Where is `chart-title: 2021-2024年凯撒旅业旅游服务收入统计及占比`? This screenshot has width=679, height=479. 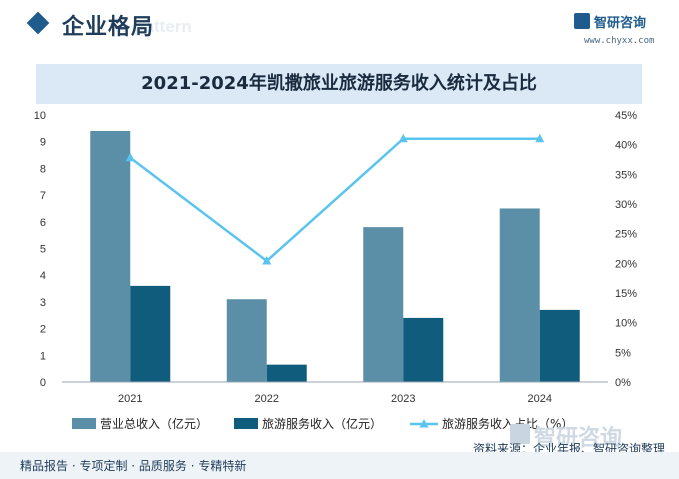 chart-title: 2021-2024年凯撒旅业旅游服务收入统计及占比 is located at coordinates (339, 83).